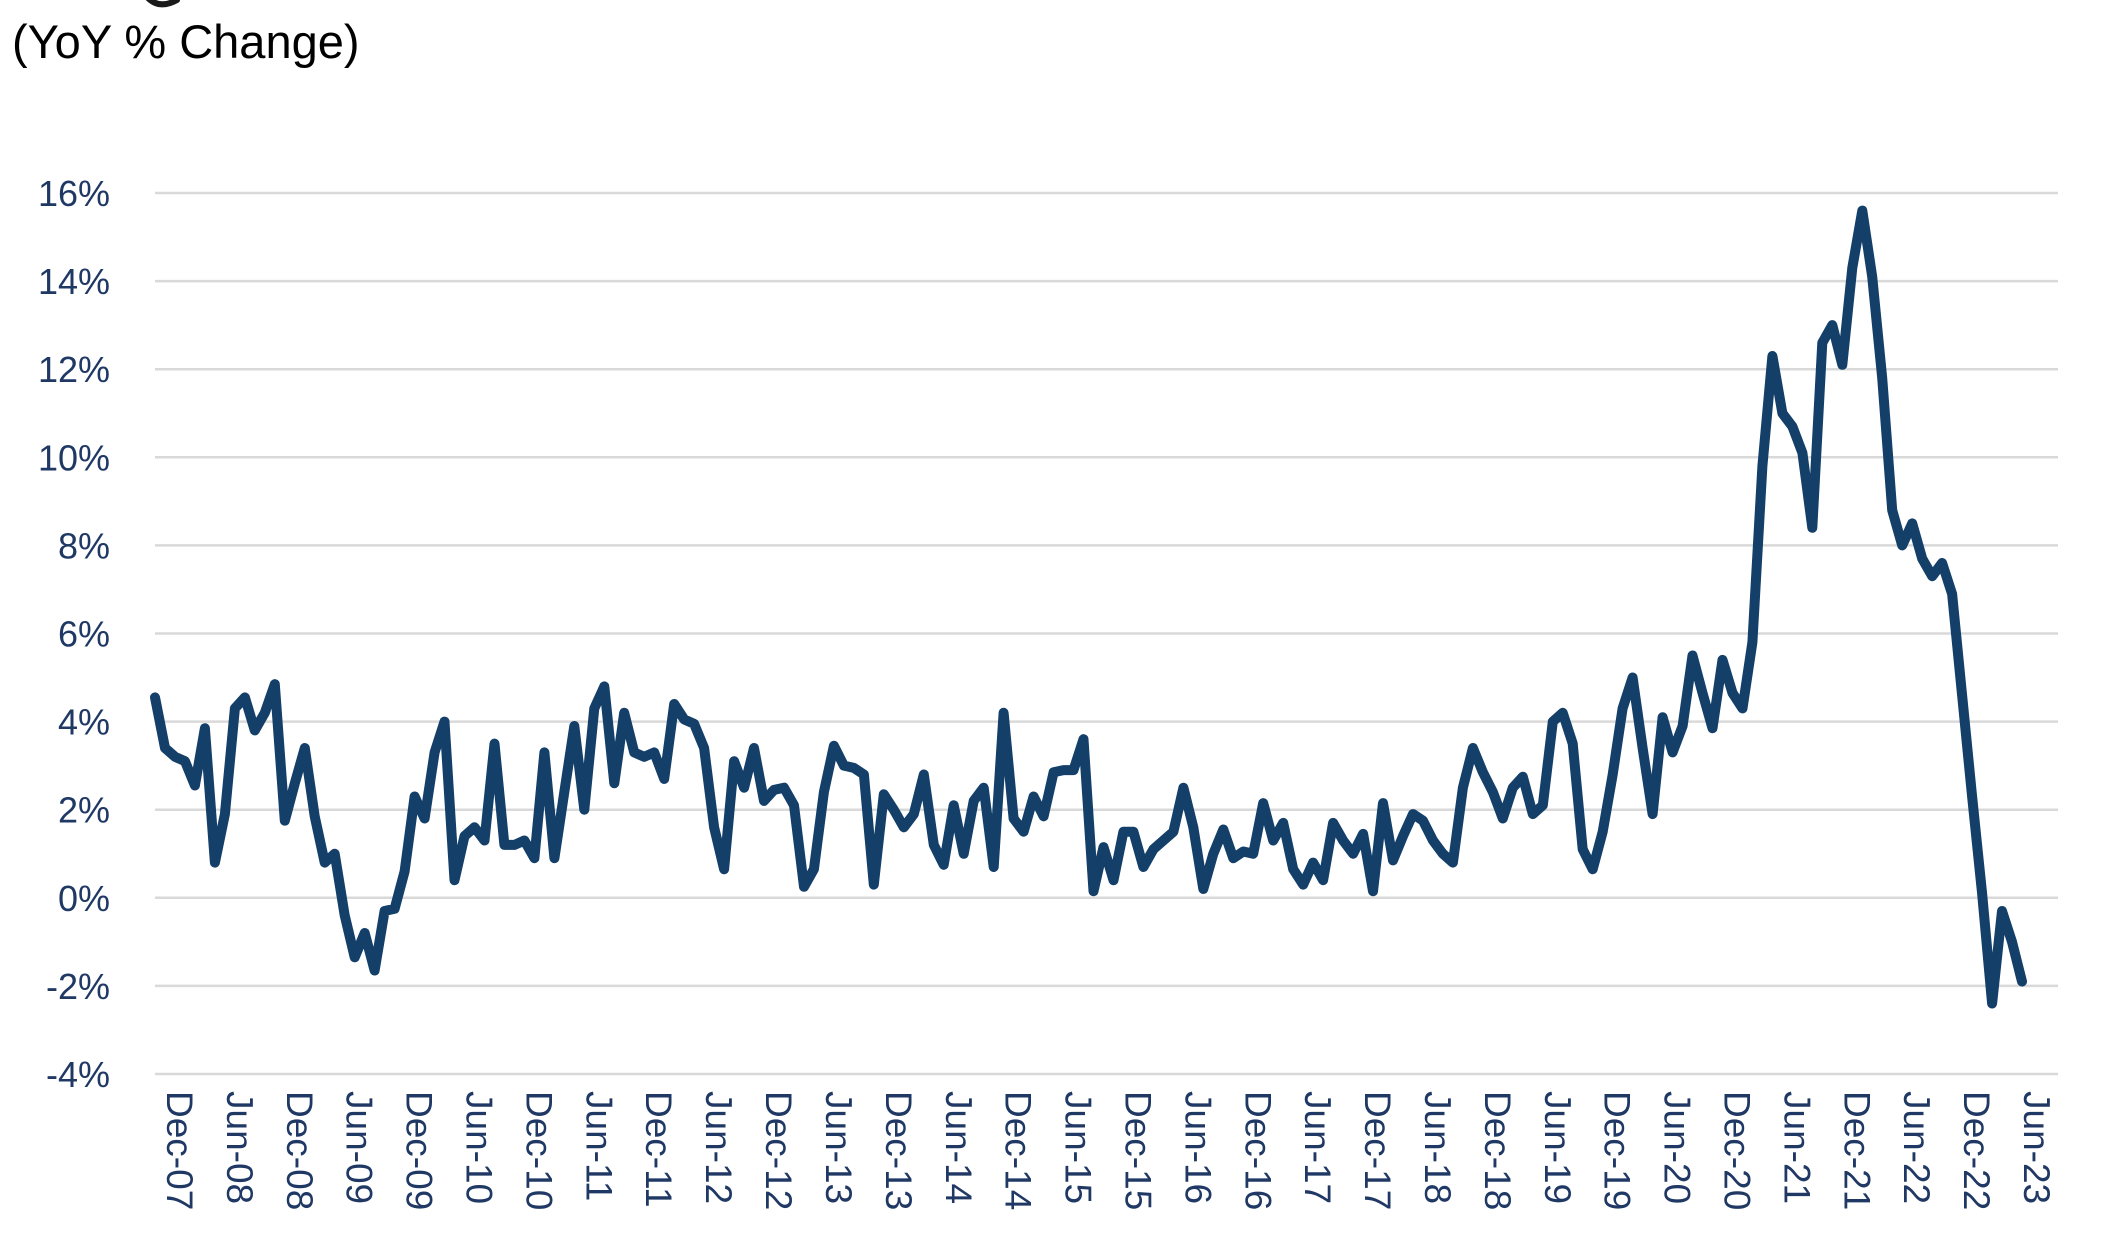 Image resolution: width=2105 pixels, height=1251 pixels. What do you see at coordinates (1976, 1150) in the screenshot?
I see `x-axis-label: Dec-22` at bounding box center [1976, 1150].